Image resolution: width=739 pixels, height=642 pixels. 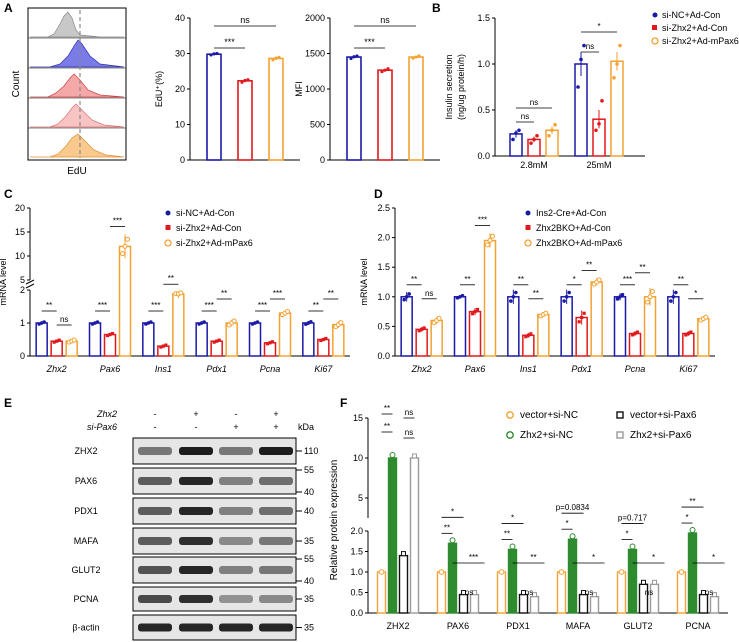 What do you see at coordinates (8, 194) in the screenshot?
I see `panel-letter-c: C` at bounding box center [8, 194].